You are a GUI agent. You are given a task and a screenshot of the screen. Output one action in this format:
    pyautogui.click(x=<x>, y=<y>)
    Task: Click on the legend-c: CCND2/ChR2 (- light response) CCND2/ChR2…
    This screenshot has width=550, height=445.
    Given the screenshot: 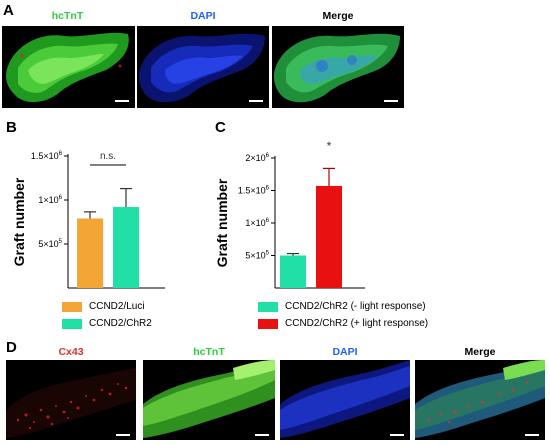 What is the action you would take?
    pyautogui.click(x=343, y=315)
    